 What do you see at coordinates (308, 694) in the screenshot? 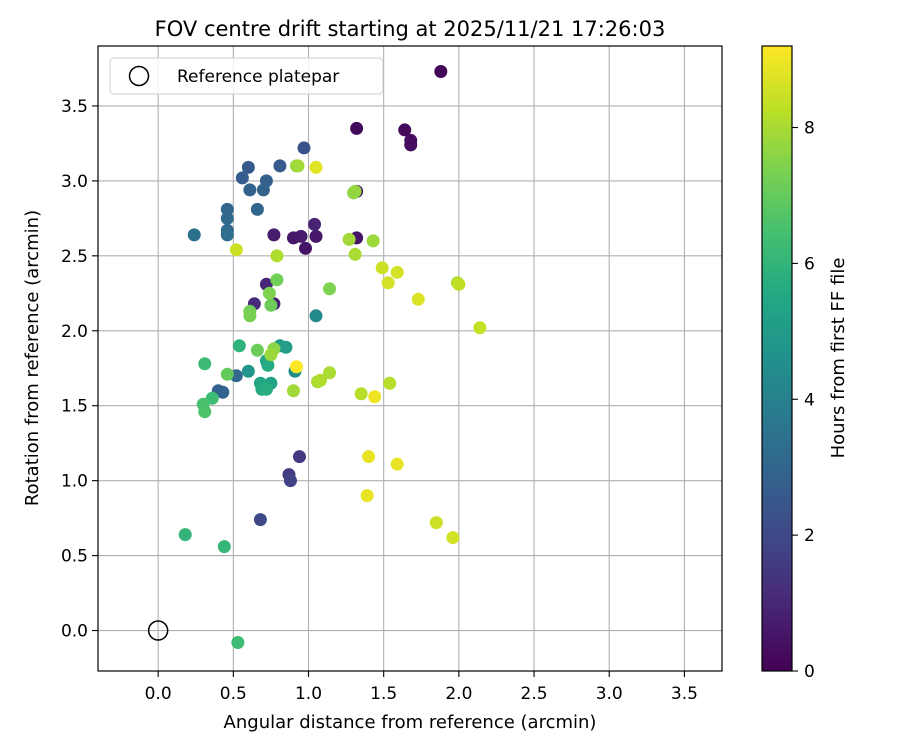
I see `x-tick-label: 1.0` at bounding box center [308, 694].